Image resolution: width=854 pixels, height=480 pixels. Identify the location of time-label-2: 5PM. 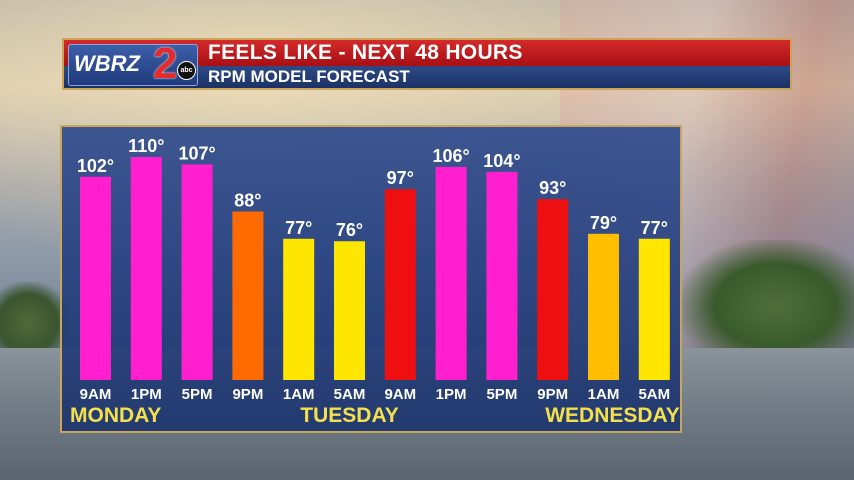
(197, 394).